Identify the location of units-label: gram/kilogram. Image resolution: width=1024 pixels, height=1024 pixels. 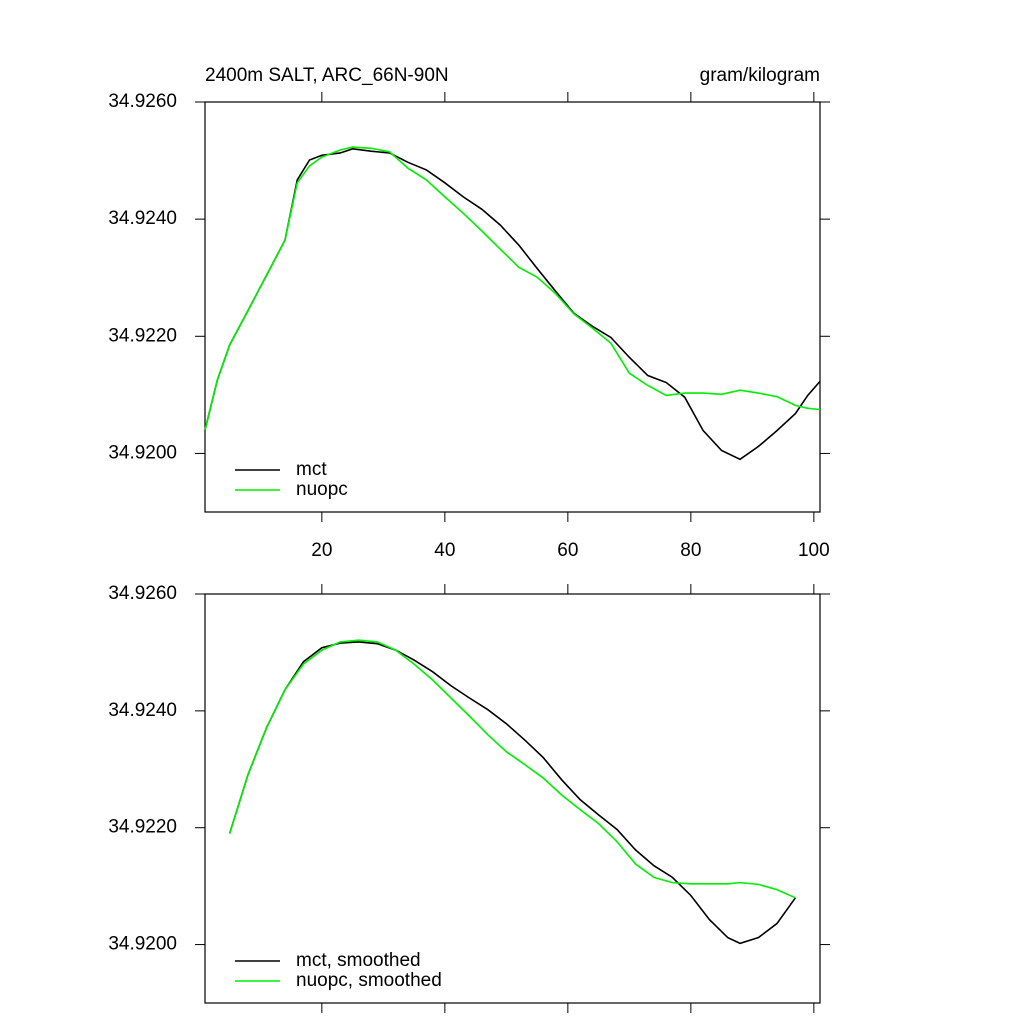
(760, 75).